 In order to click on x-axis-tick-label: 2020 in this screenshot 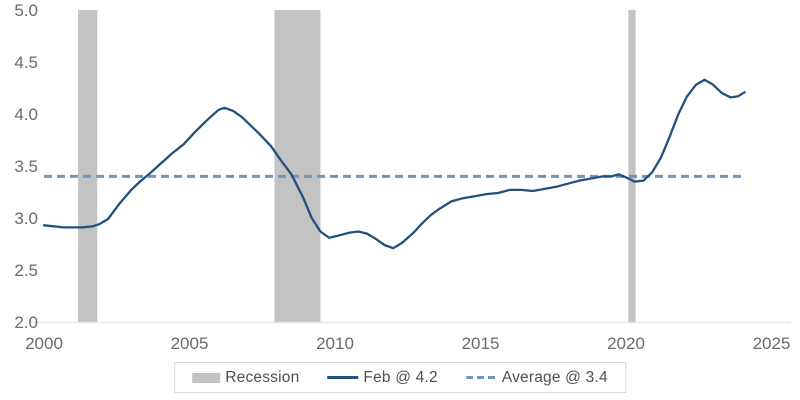, I will do `click(626, 343)`.